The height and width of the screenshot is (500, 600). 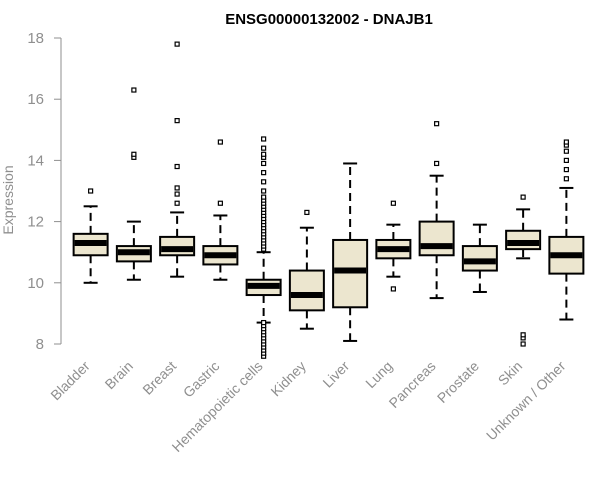 What do you see at coordinates (436, 210) in the screenshot?
I see `box-group-pancreas` at bounding box center [436, 210].